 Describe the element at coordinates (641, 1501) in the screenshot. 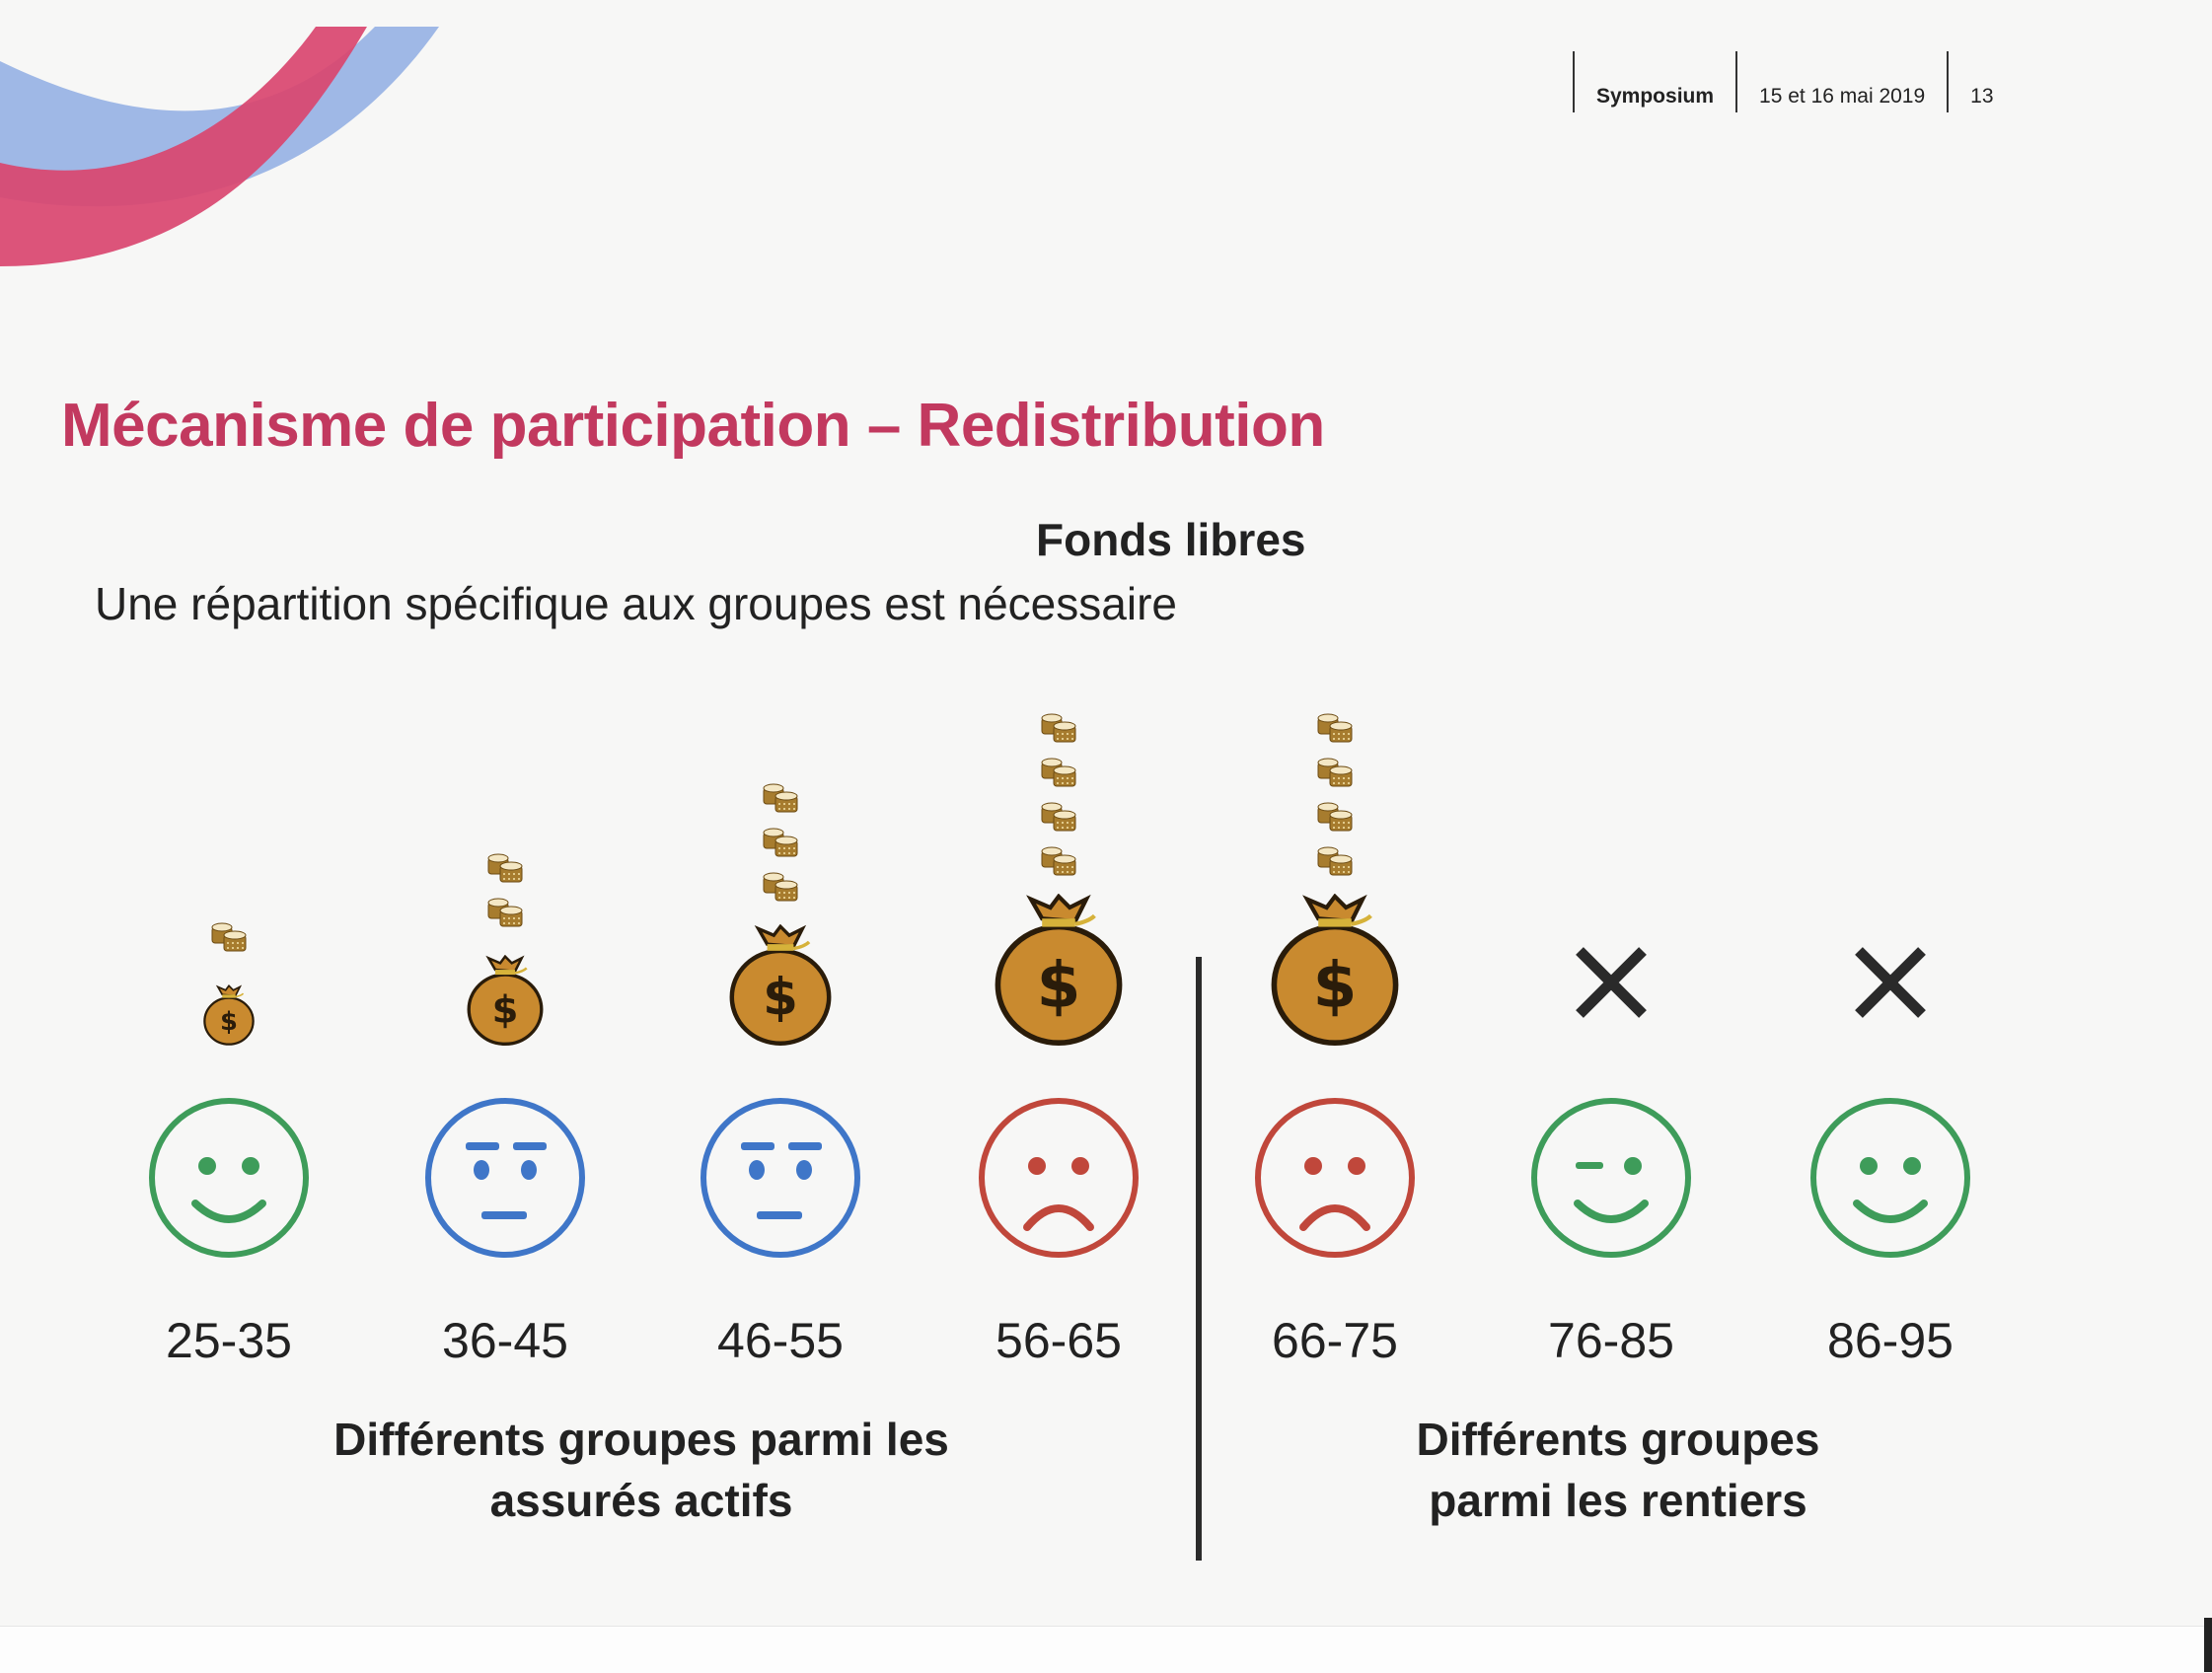

I see `caption-active-line2: assurés actifs` at that location.